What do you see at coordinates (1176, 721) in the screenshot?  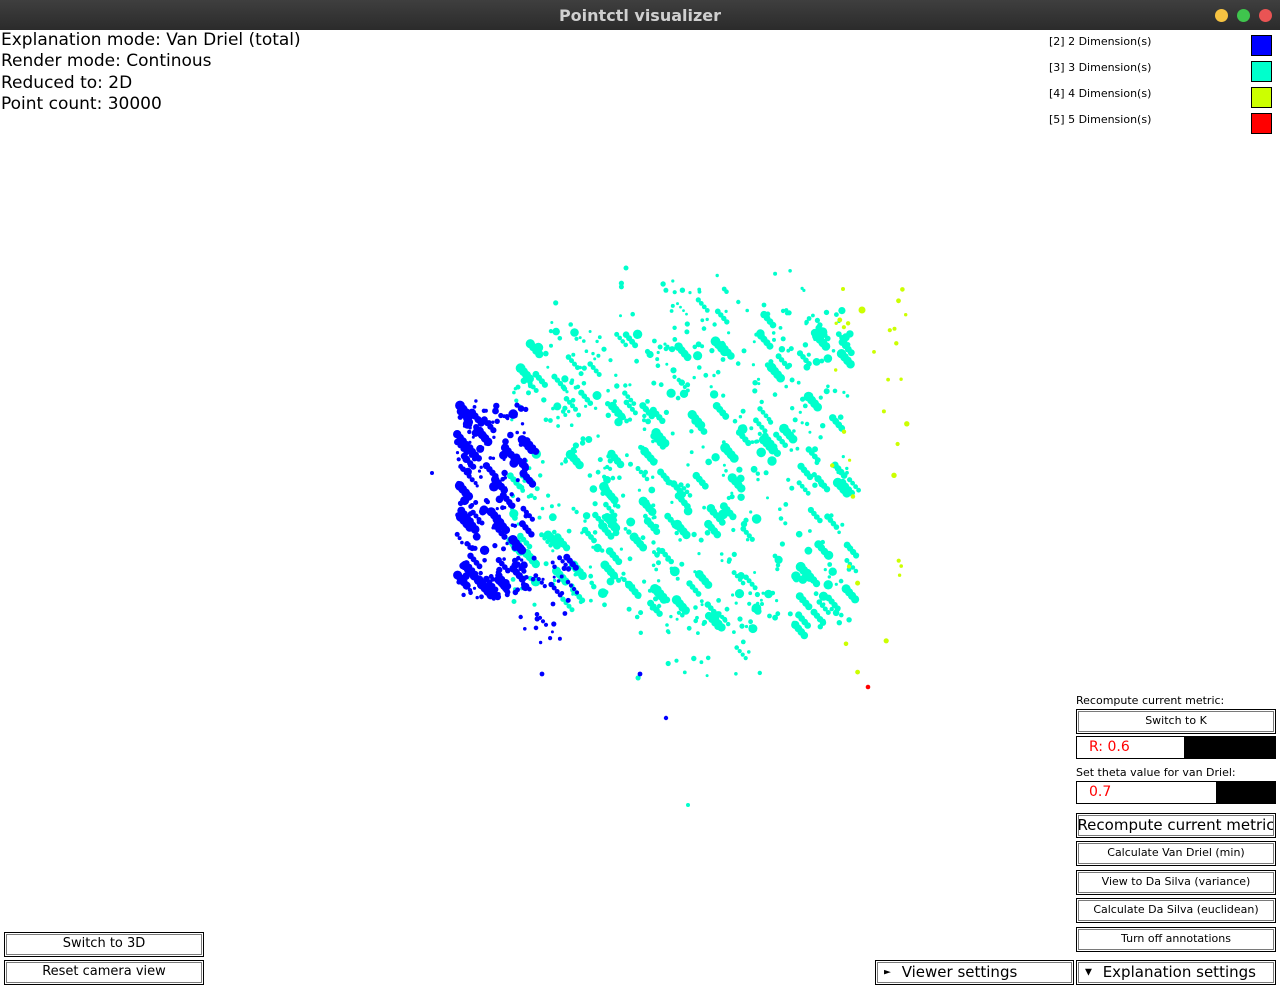 I see `switch-to-k-button: Switch to K` at bounding box center [1176, 721].